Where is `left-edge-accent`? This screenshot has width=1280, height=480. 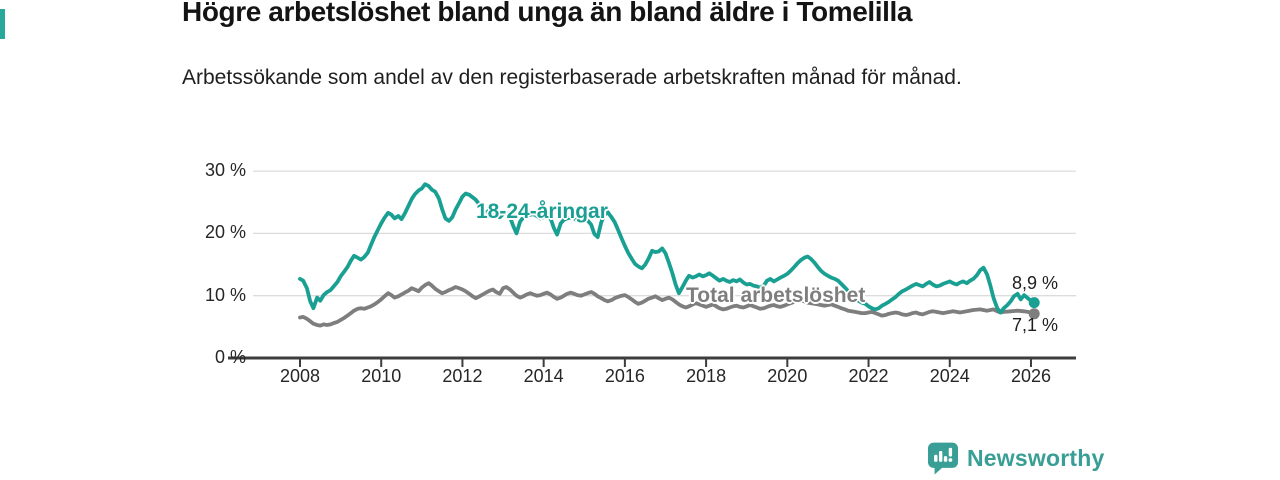
left-edge-accent is located at coordinates (2, 24).